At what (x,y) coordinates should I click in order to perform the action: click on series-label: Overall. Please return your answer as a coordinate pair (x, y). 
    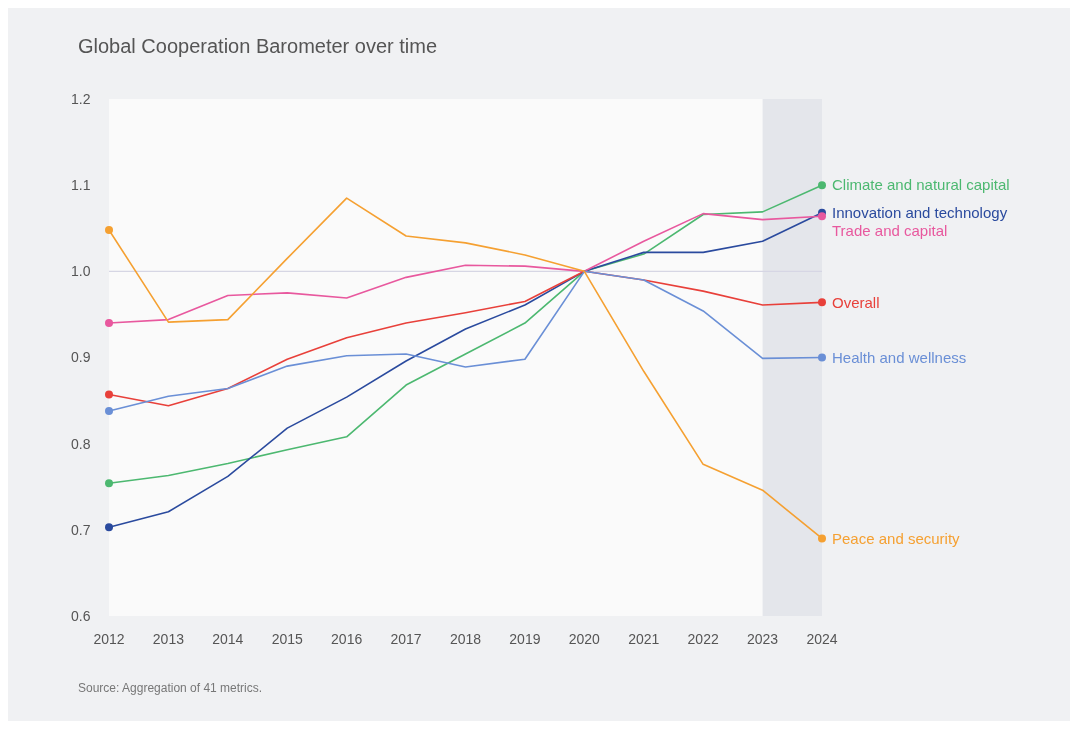
    Looking at the image, I should click on (856, 302).